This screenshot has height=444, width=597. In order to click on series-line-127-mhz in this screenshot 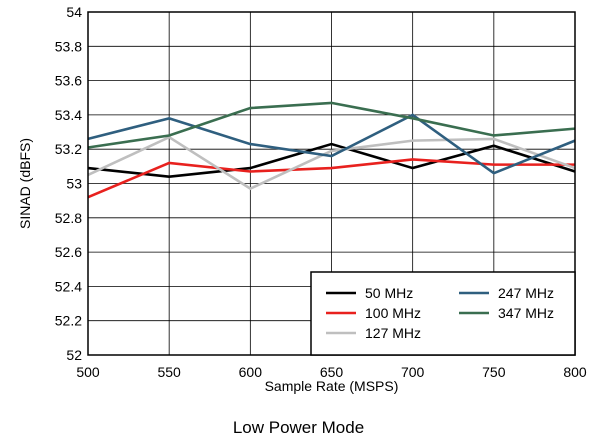, I will do `click(331, 163)`.